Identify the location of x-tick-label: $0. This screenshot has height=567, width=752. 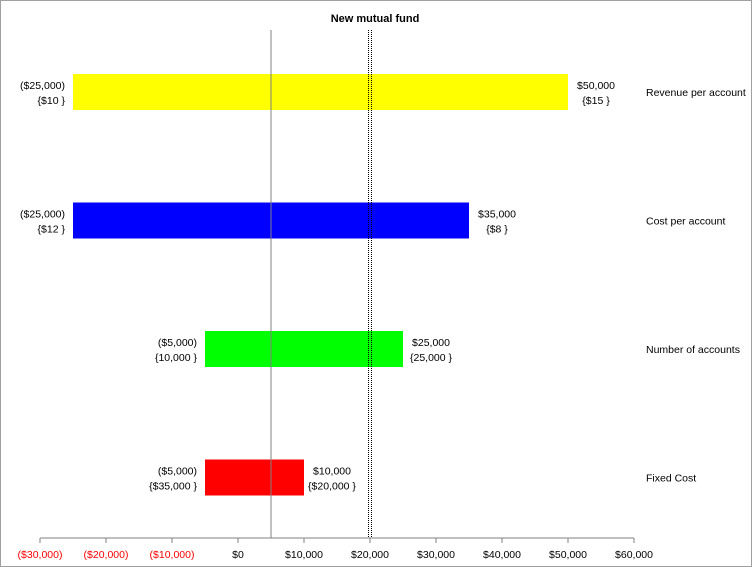
(238, 555).